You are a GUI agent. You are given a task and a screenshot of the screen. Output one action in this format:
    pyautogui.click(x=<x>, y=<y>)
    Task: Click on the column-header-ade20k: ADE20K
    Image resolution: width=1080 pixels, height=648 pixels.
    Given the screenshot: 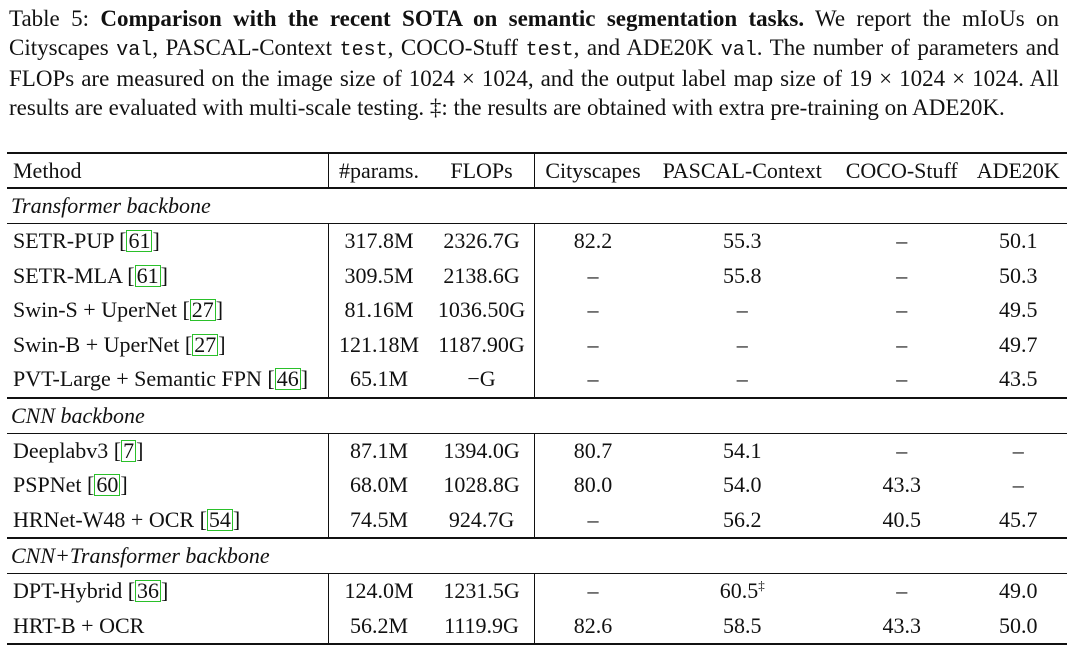 What is the action you would take?
    pyautogui.click(x=1018, y=170)
    